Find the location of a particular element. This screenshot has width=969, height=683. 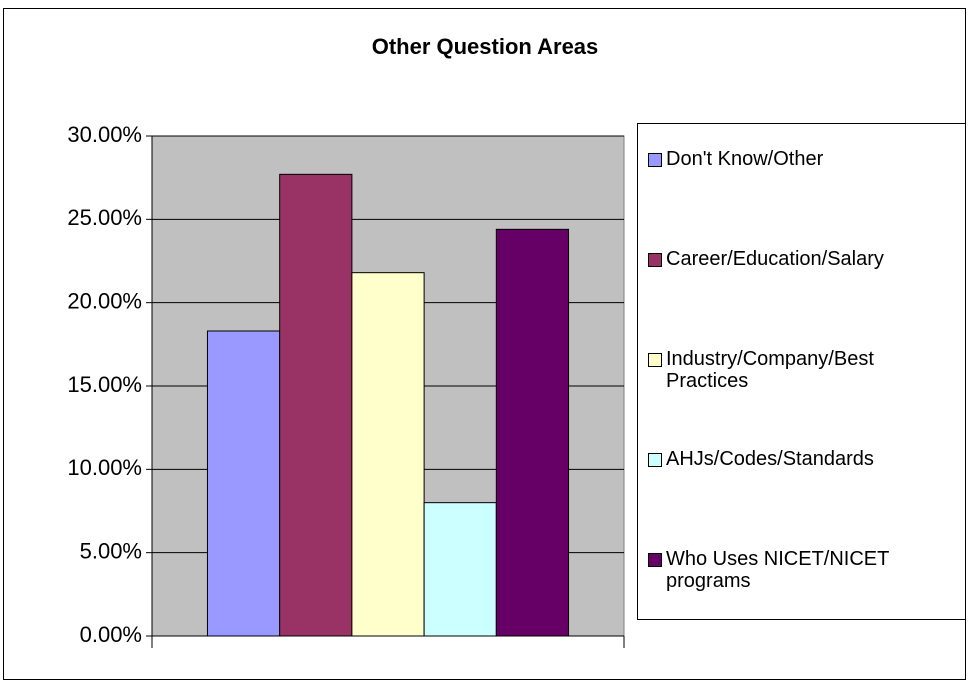

legend-entry: Industry/Company/Best Practices is located at coordinates (803, 370).